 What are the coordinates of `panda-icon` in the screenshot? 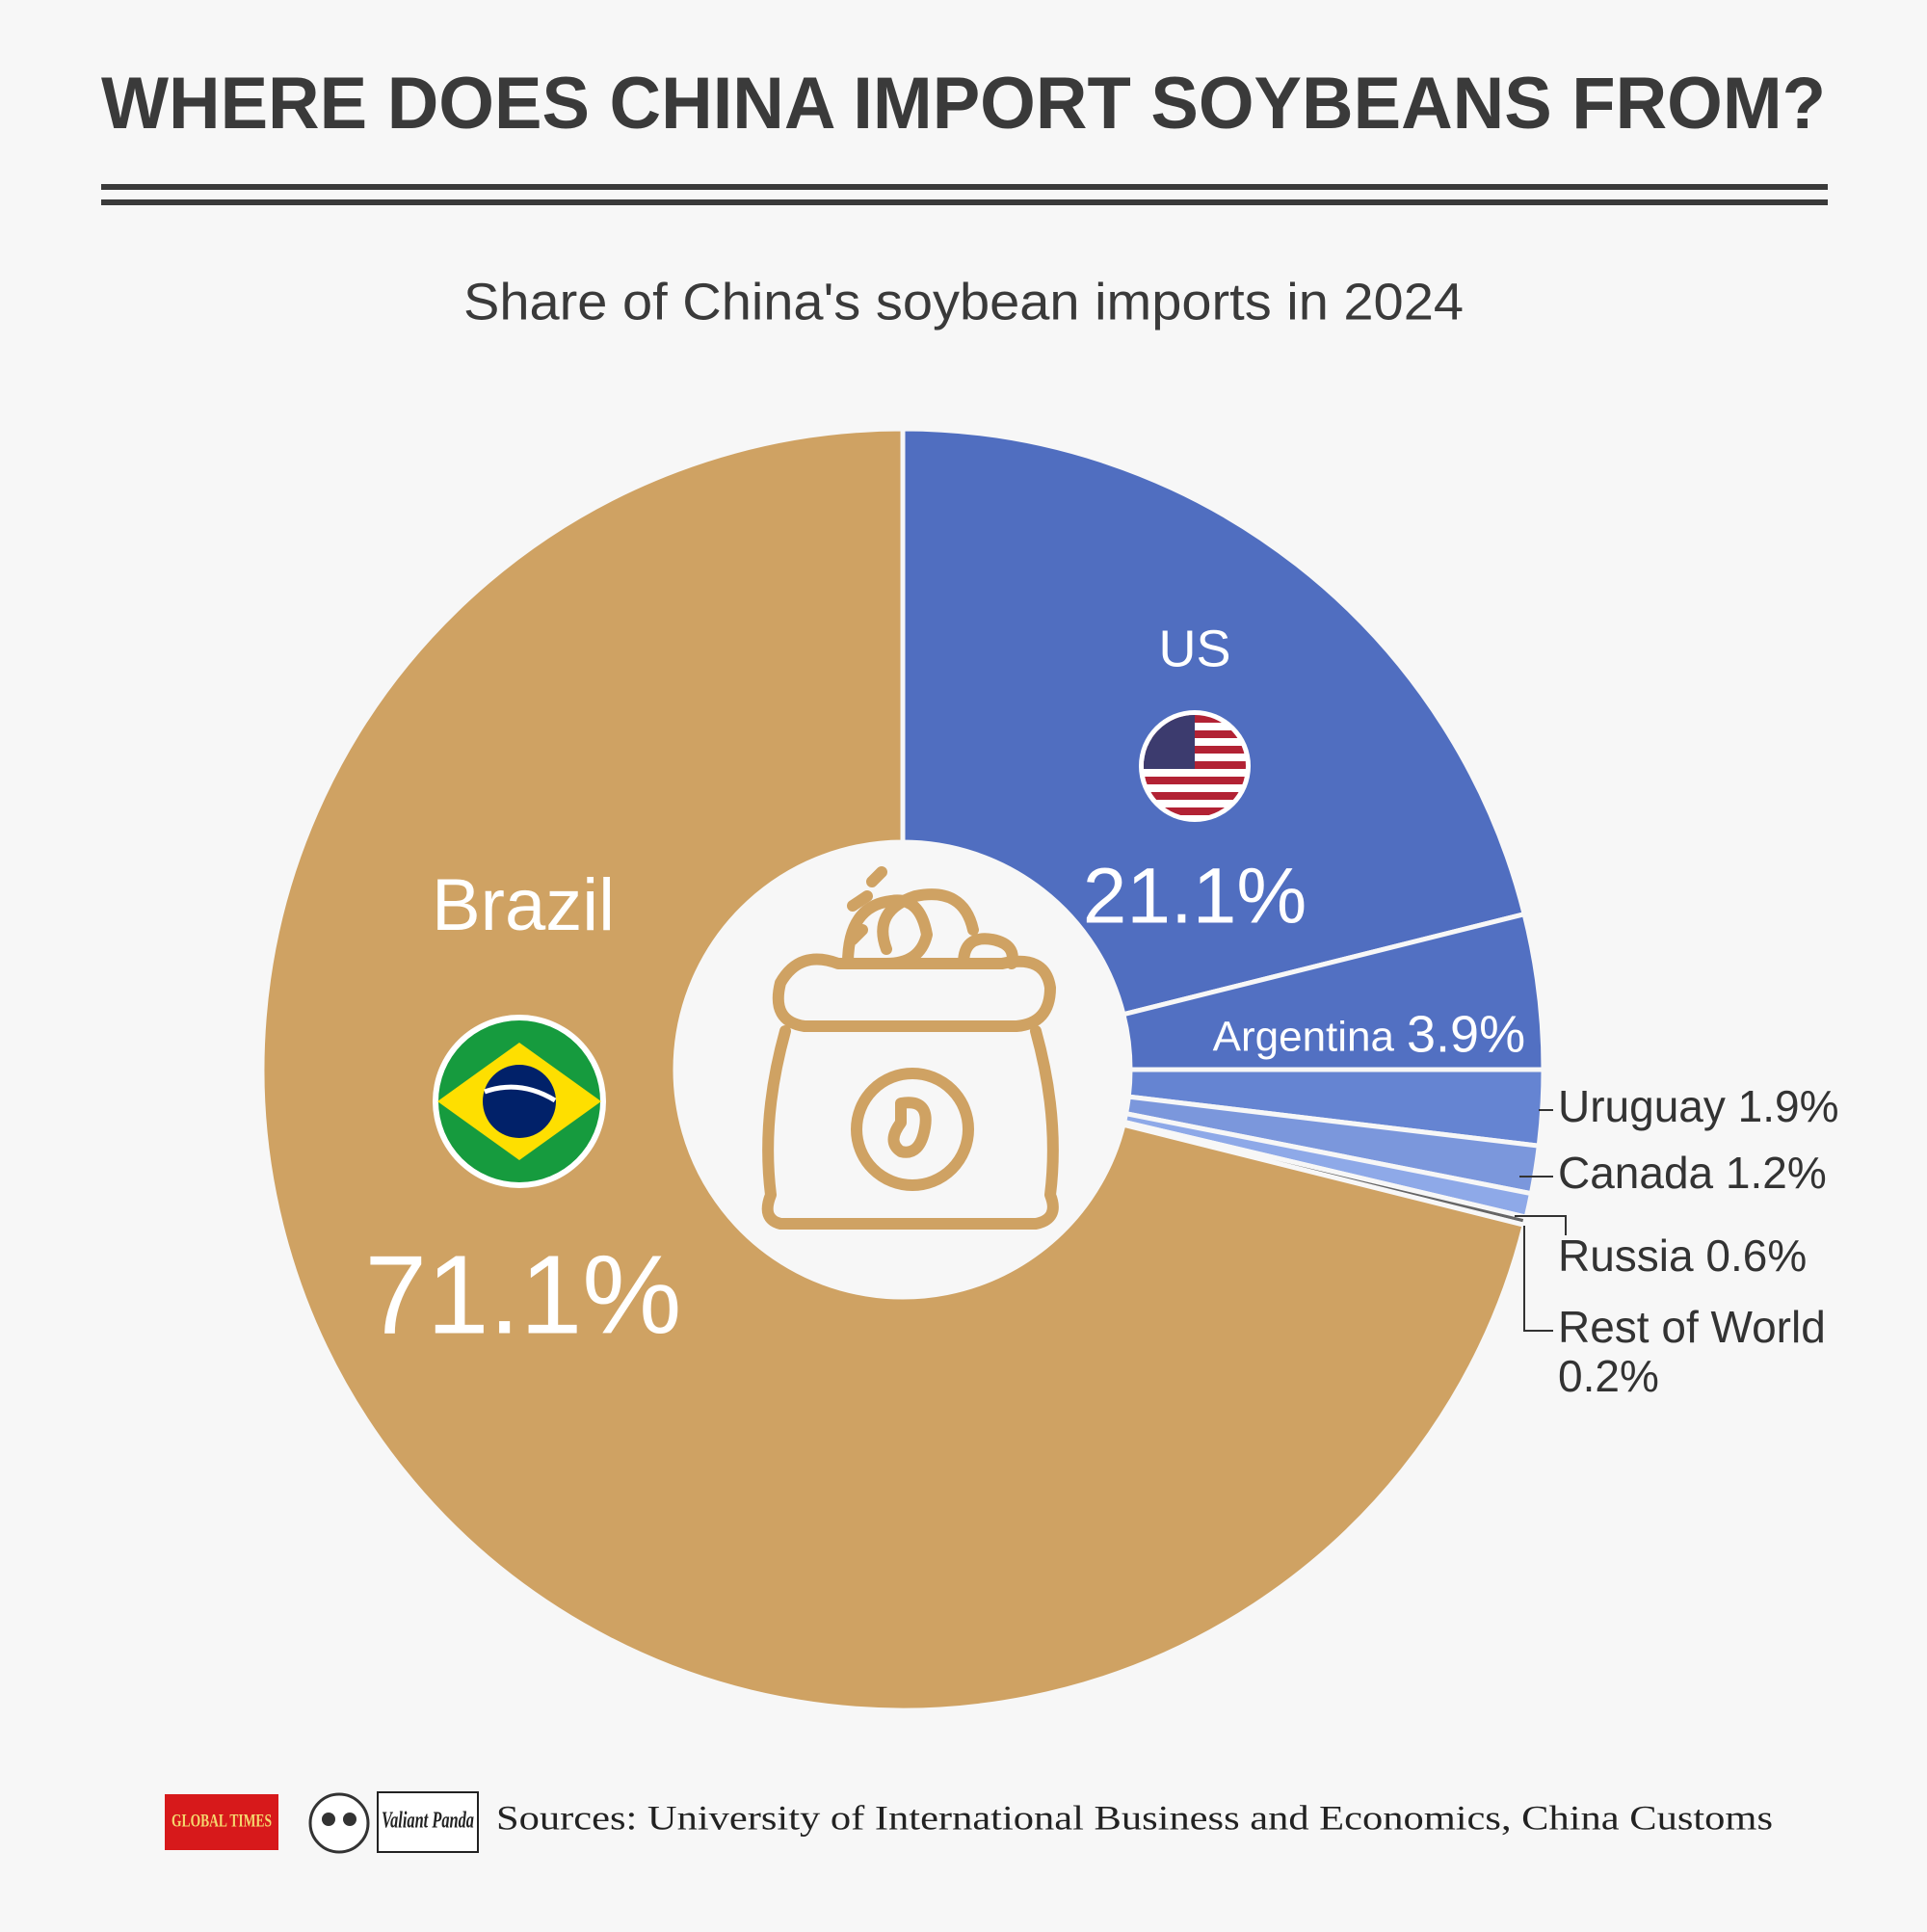 It's located at (339, 1823).